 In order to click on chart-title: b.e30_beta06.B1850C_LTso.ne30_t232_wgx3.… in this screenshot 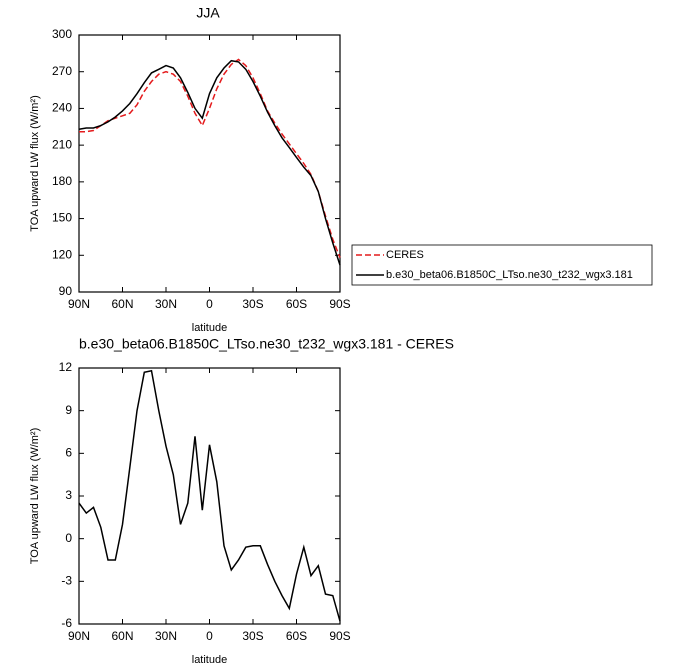, I will do `click(266, 344)`.